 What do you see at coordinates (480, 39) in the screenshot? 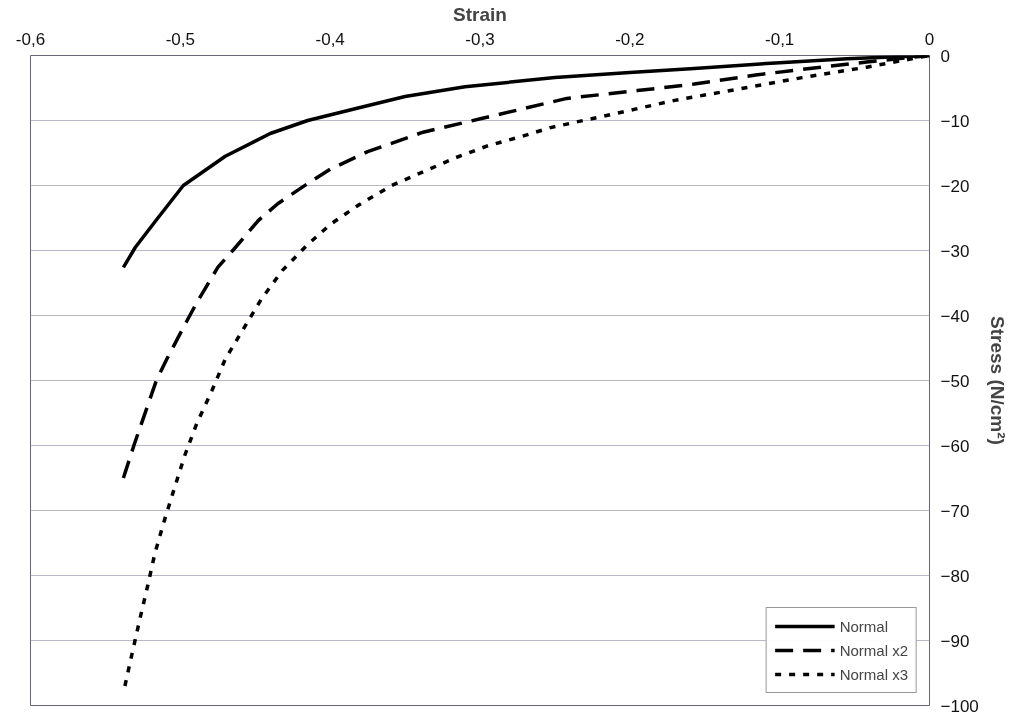
I see `x-tick-label: -0,3` at bounding box center [480, 39].